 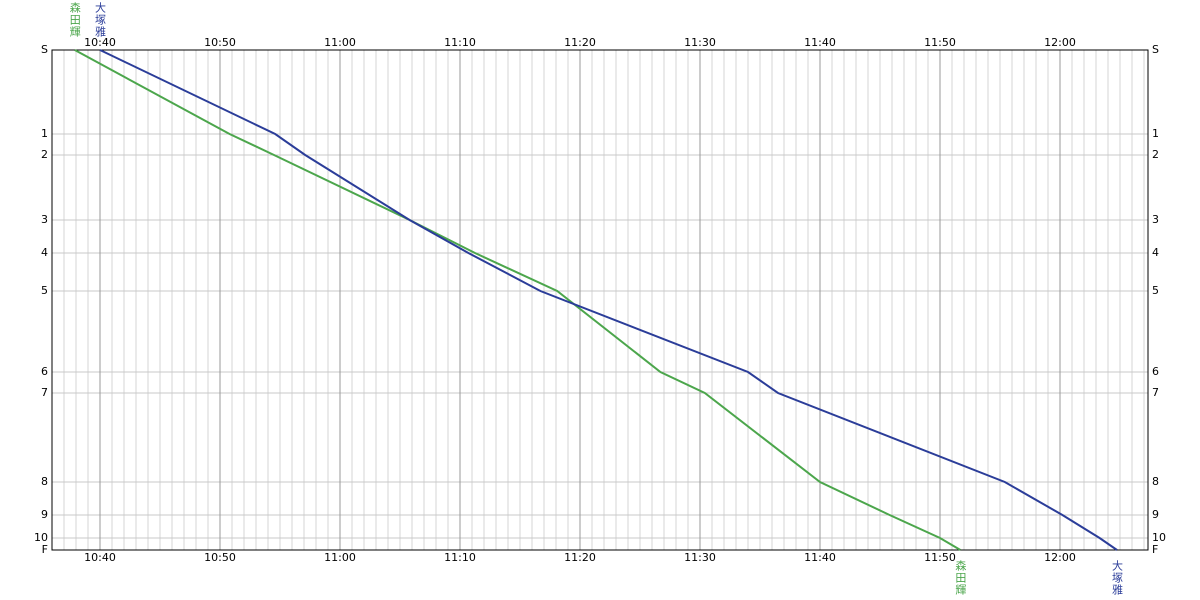 I want to click on x-tick-label: 11:30, so click(x=700, y=42).